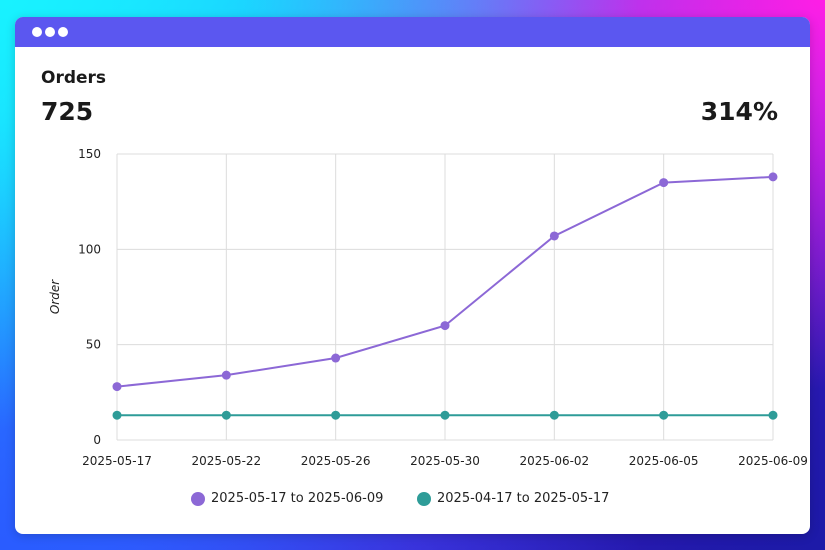  Describe the element at coordinates (93, 345) in the screenshot. I see `y-tick-label: 50` at that location.